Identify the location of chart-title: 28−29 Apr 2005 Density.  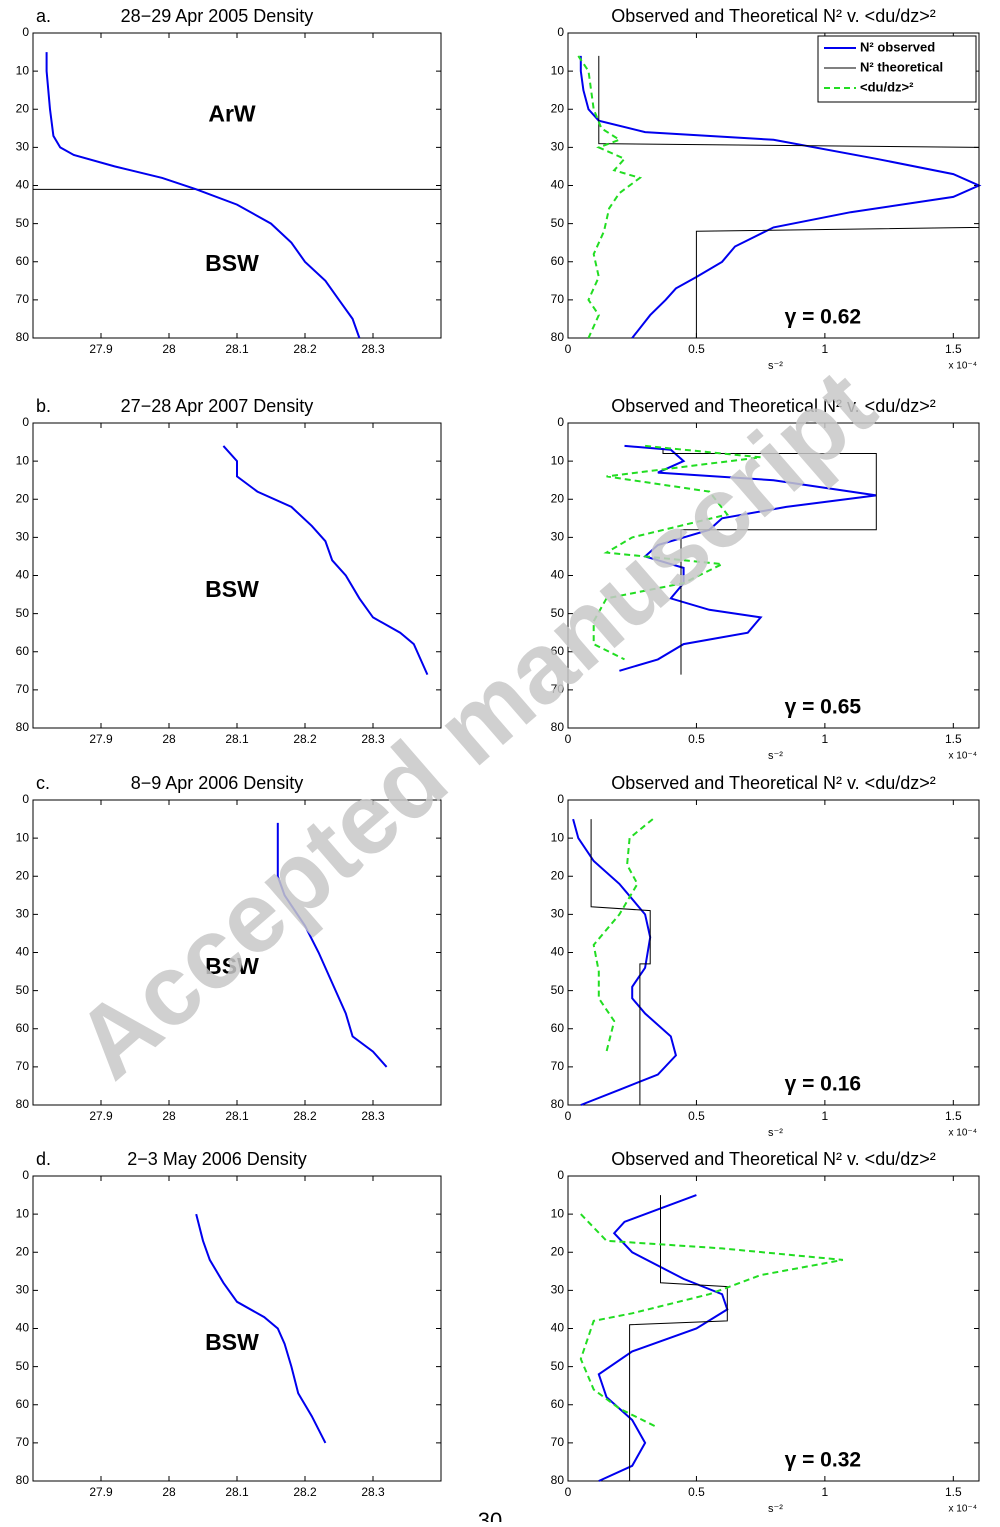
(217, 16).